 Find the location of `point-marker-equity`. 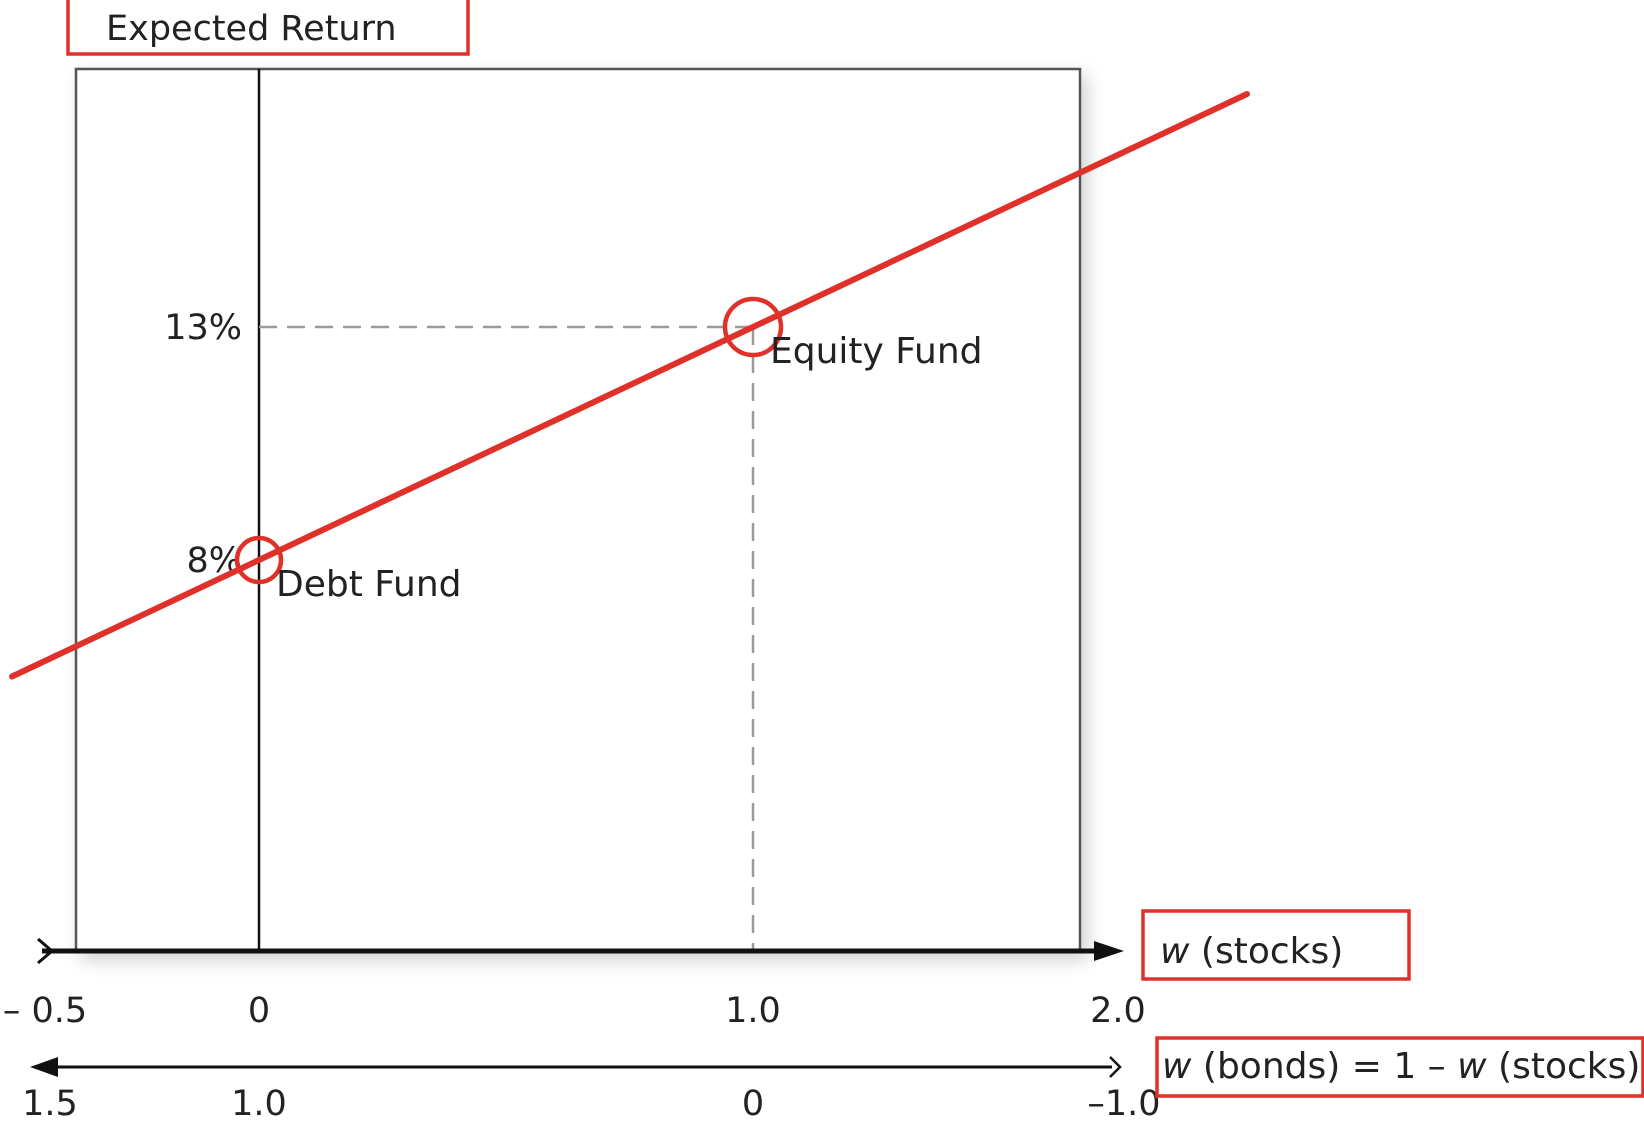

point-marker-equity is located at coordinates (753, 327).